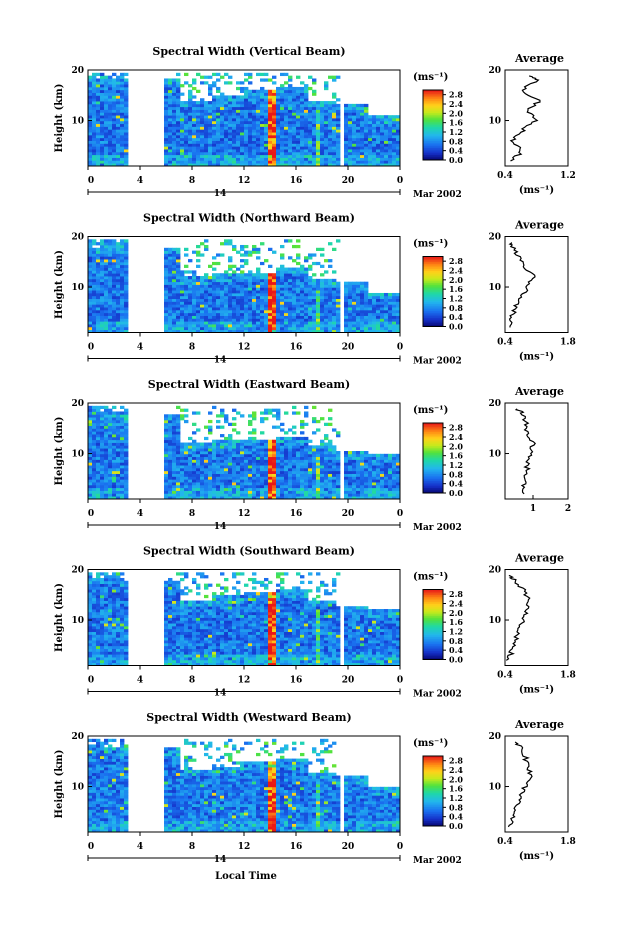 The image size is (618, 929). What do you see at coordinates (430, 77) in the screenshot?
I see `colorbar-unit: (ms⁻¹)` at bounding box center [430, 77].